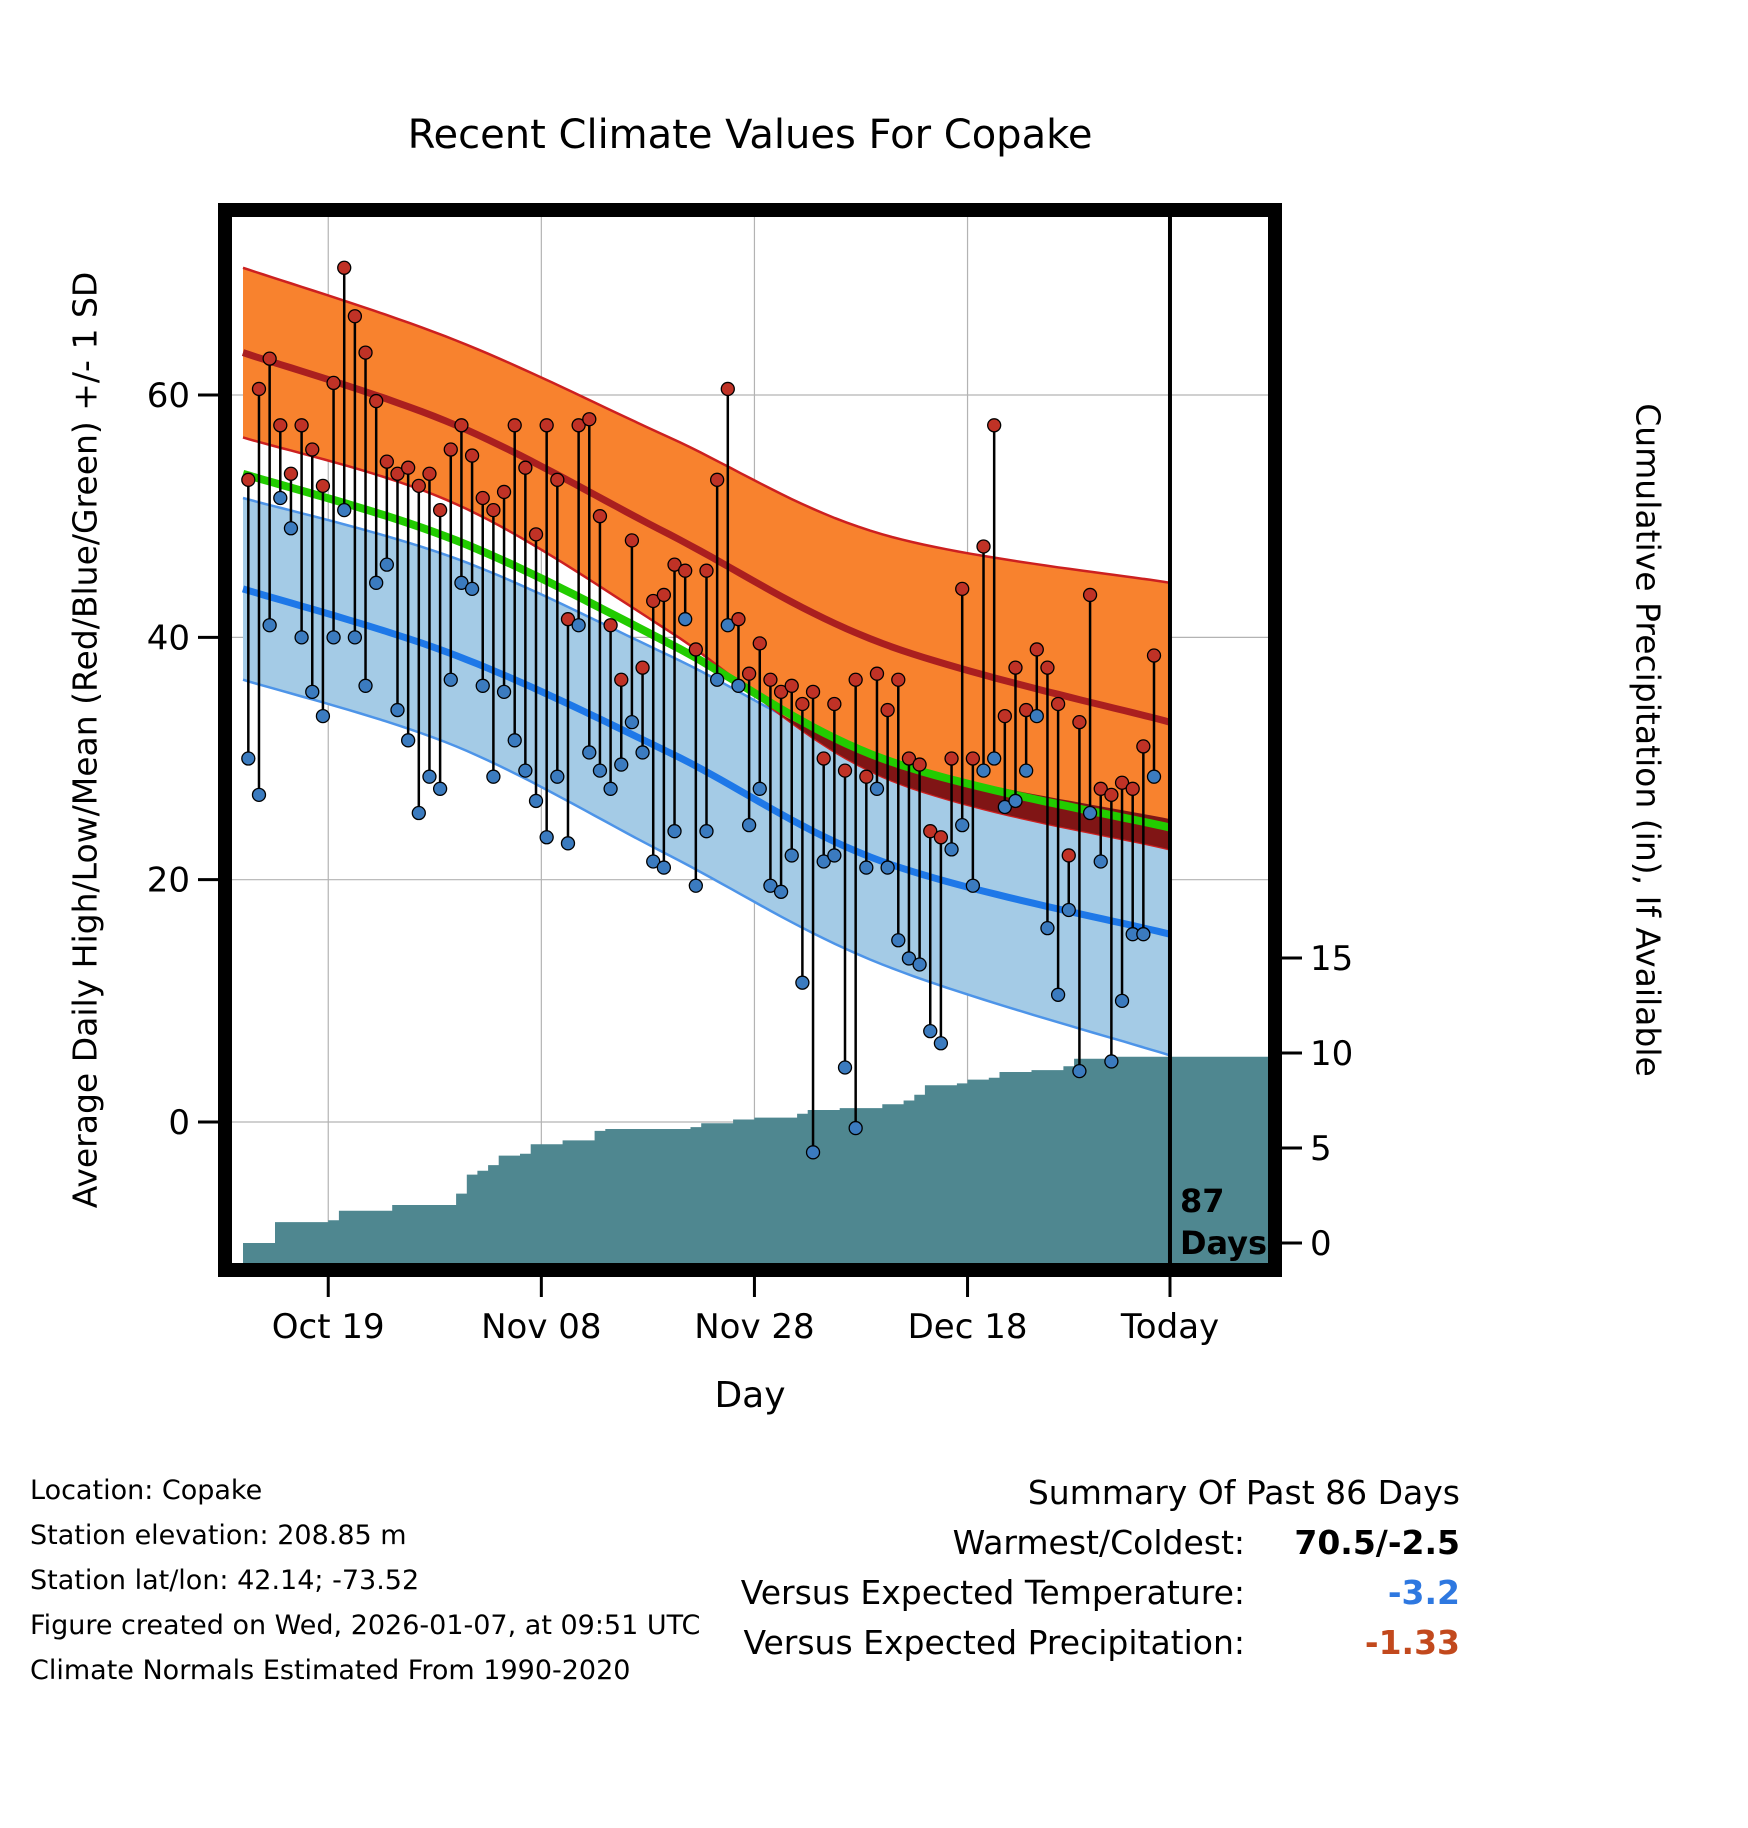 This screenshot has height=1828, width=1748. What do you see at coordinates (1412, 1642) in the screenshot?
I see `summary-row-value: -1.33` at bounding box center [1412, 1642].